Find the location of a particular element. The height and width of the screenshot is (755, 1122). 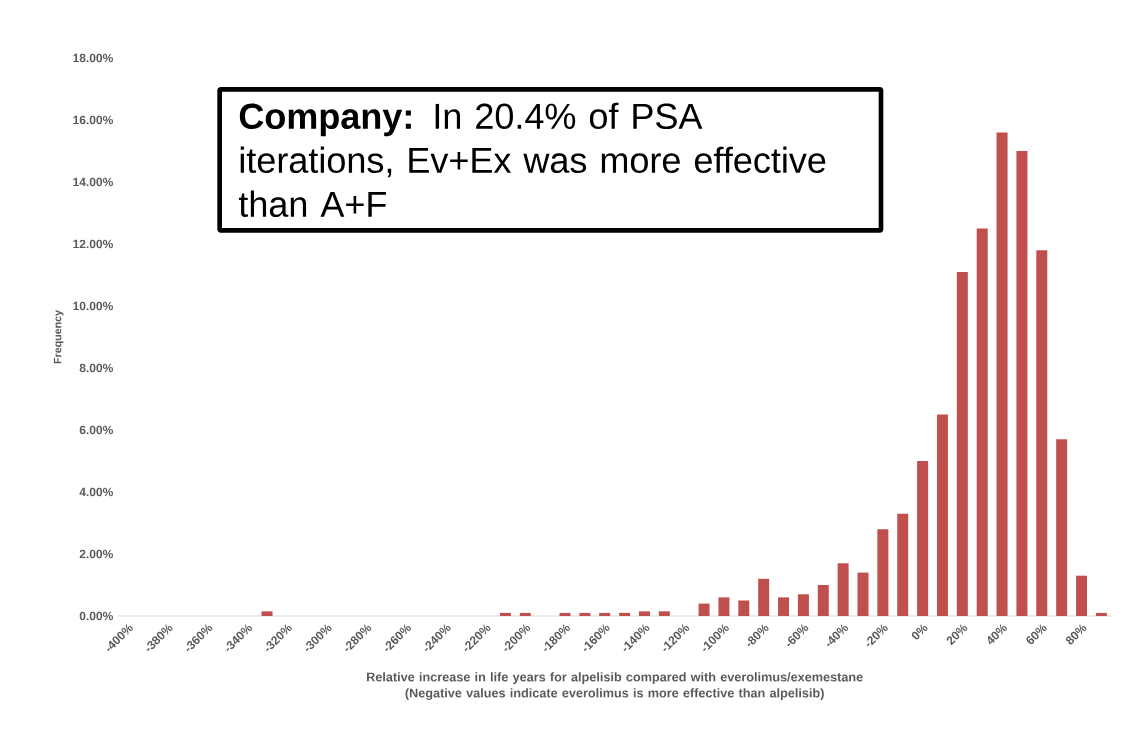

y-tick-label: 6.00% is located at coordinates (96, 430).